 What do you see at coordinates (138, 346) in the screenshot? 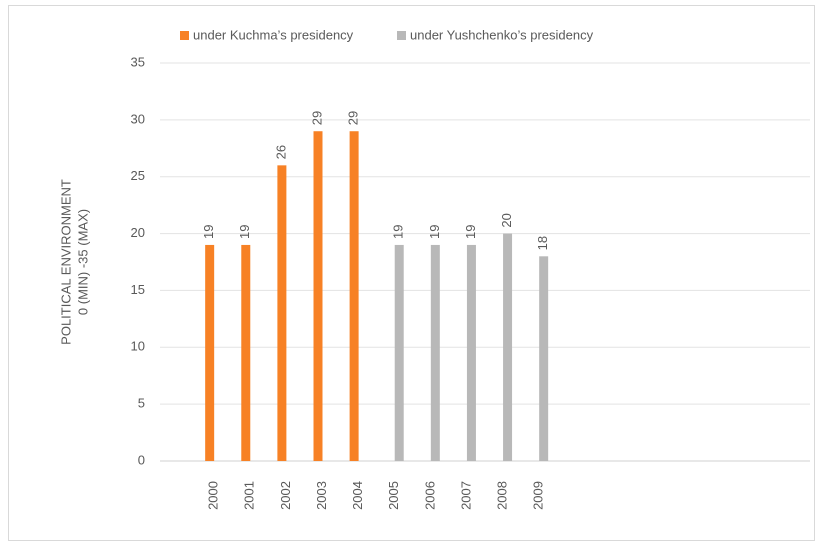
I see `y-tick-label: 10` at bounding box center [138, 346].